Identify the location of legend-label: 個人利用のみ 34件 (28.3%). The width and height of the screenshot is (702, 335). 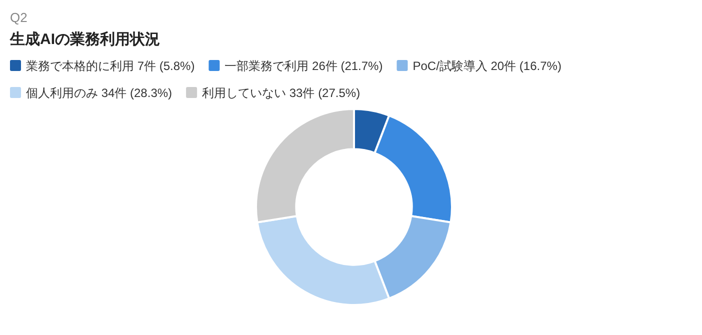
(99, 93).